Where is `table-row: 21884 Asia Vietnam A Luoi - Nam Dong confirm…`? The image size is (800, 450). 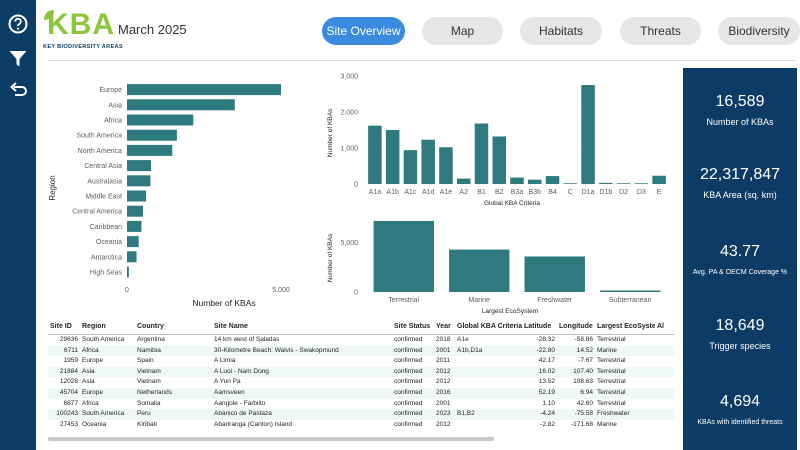 table-row: 21884 Asia Vietnam A Luoi - Nam Dong confirm… is located at coordinates (361, 372).